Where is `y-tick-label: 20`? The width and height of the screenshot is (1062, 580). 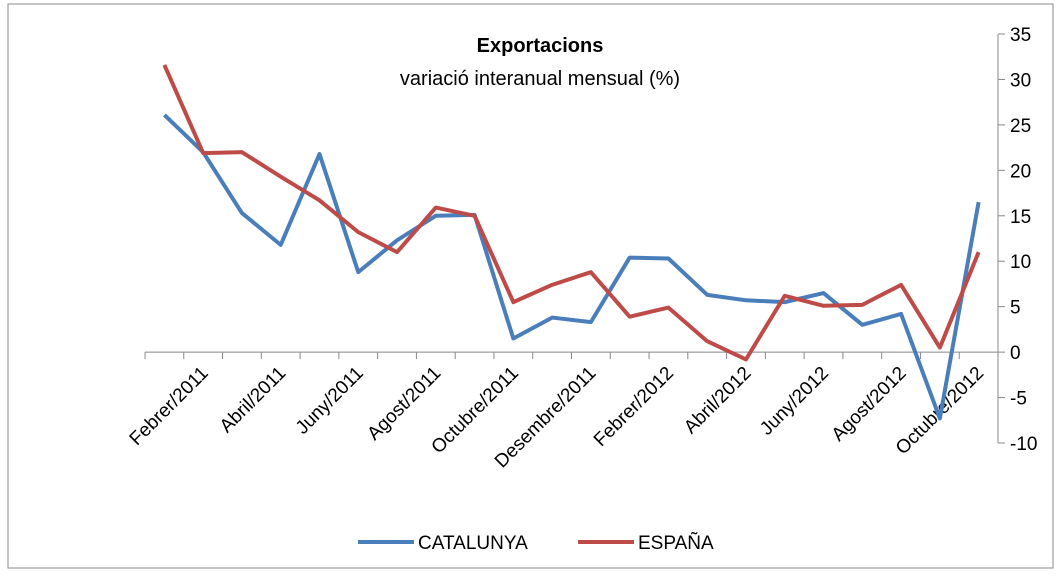
y-tick-label: 20 is located at coordinates (1020, 171).